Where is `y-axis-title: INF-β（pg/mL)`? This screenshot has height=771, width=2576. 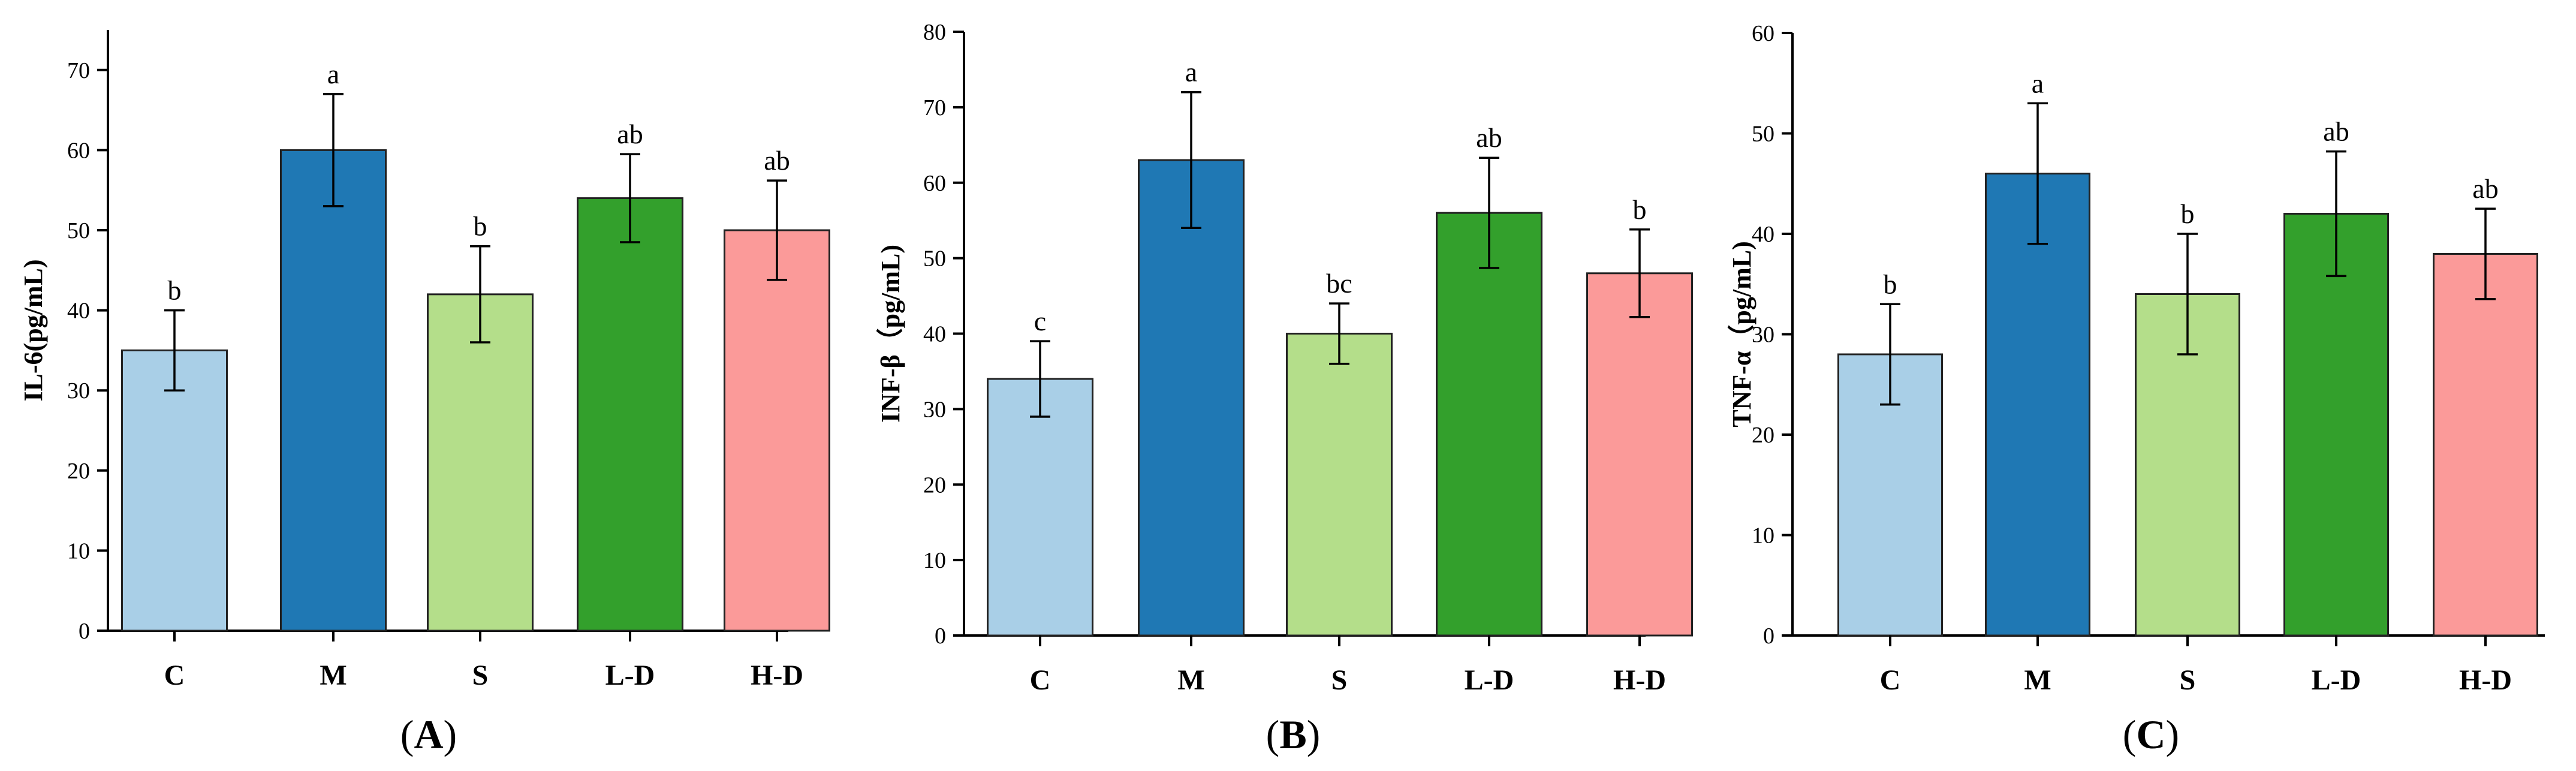 y-axis-title: INF-β（pg/mL) is located at coordinates (891, 334).